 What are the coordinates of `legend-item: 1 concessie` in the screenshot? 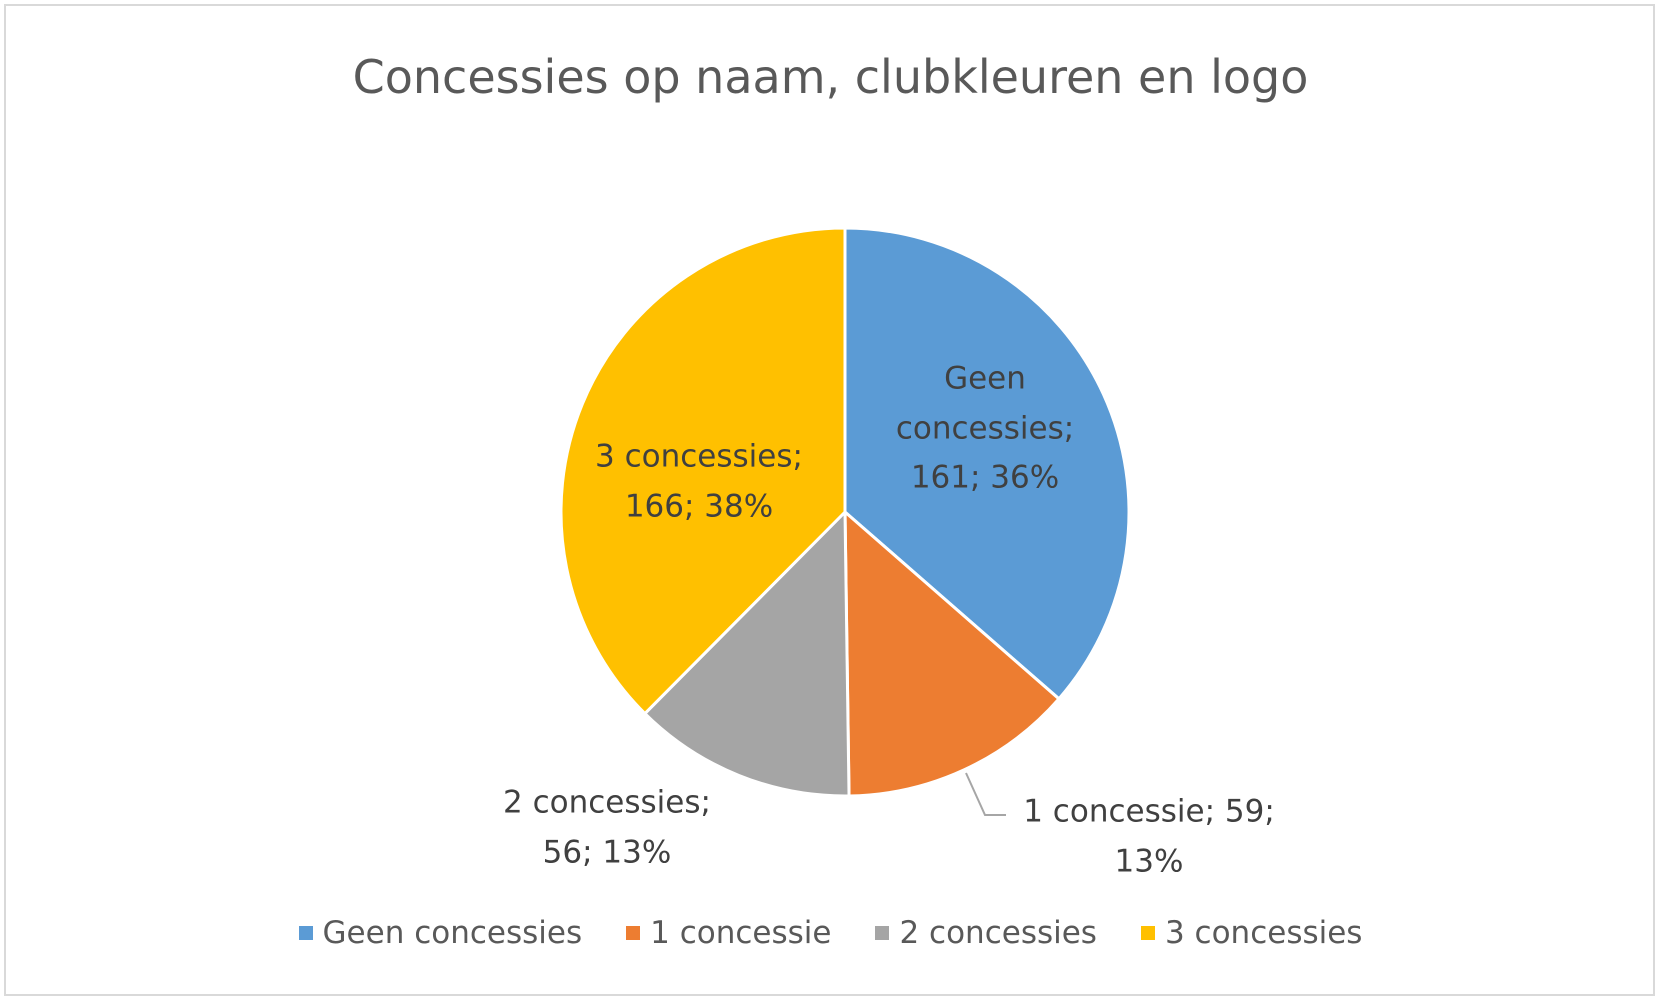 It's located at (728, 933).